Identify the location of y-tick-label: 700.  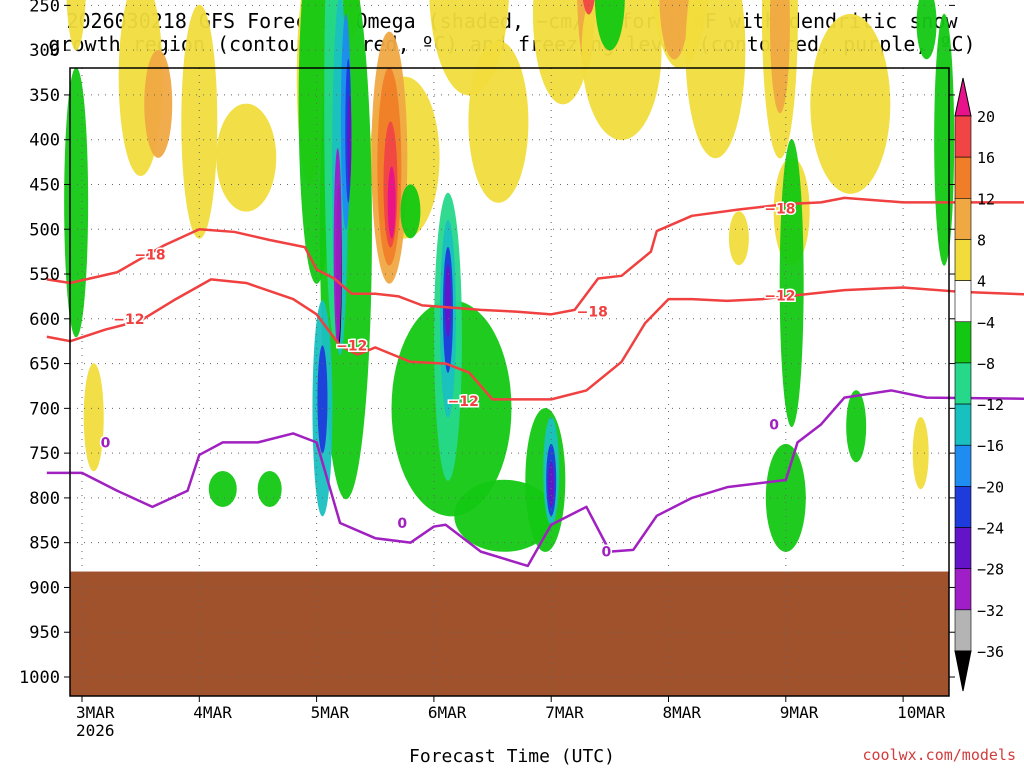
(44, 409).